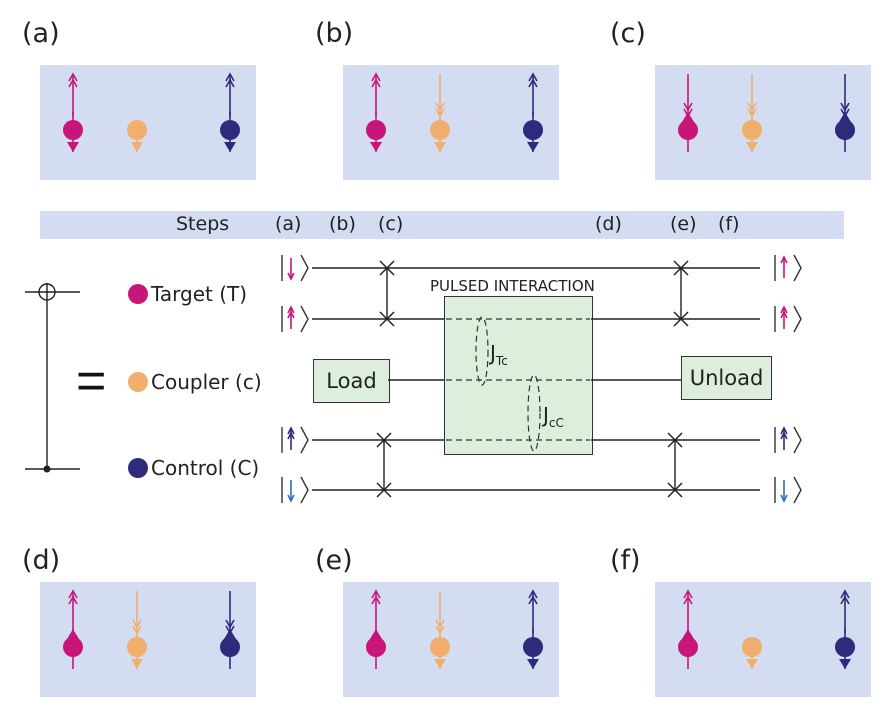  I want to click on target-dot-icon, so click(138, 294).